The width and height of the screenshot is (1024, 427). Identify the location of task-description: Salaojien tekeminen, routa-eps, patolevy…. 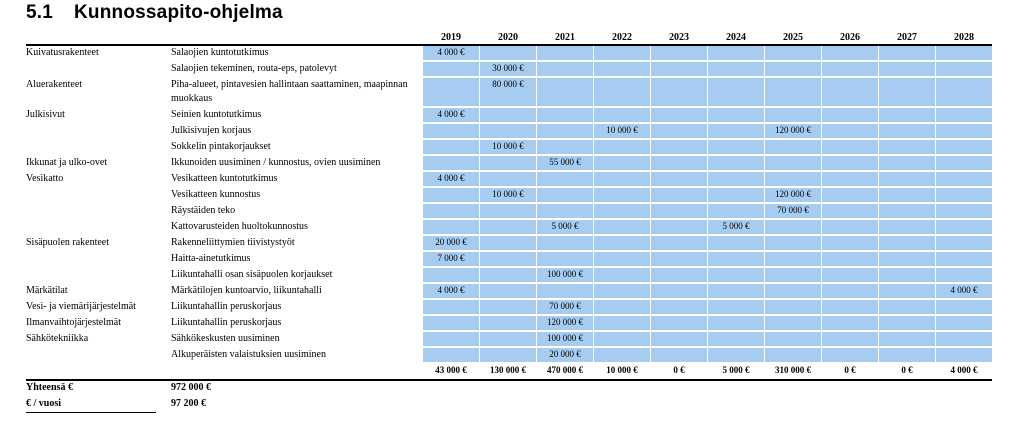
(254, 68).